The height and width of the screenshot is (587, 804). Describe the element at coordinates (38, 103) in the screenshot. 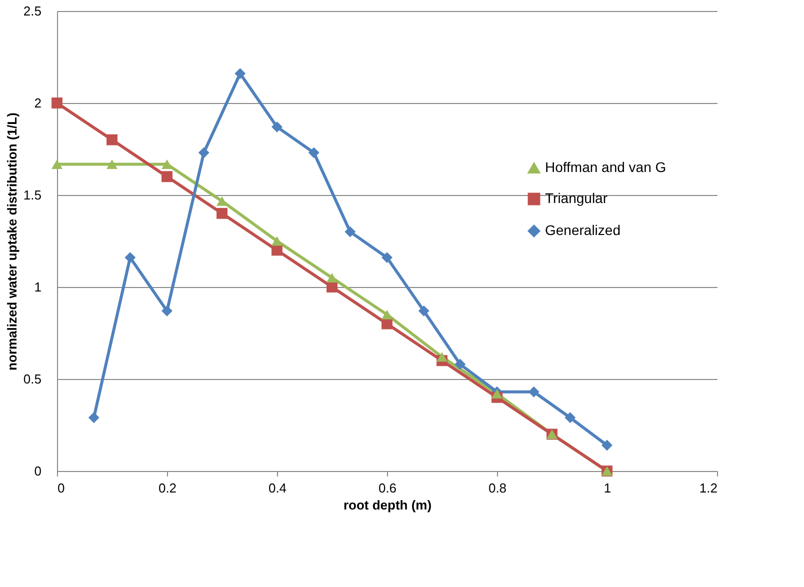

I see `y-tick-label: 2` at that location.